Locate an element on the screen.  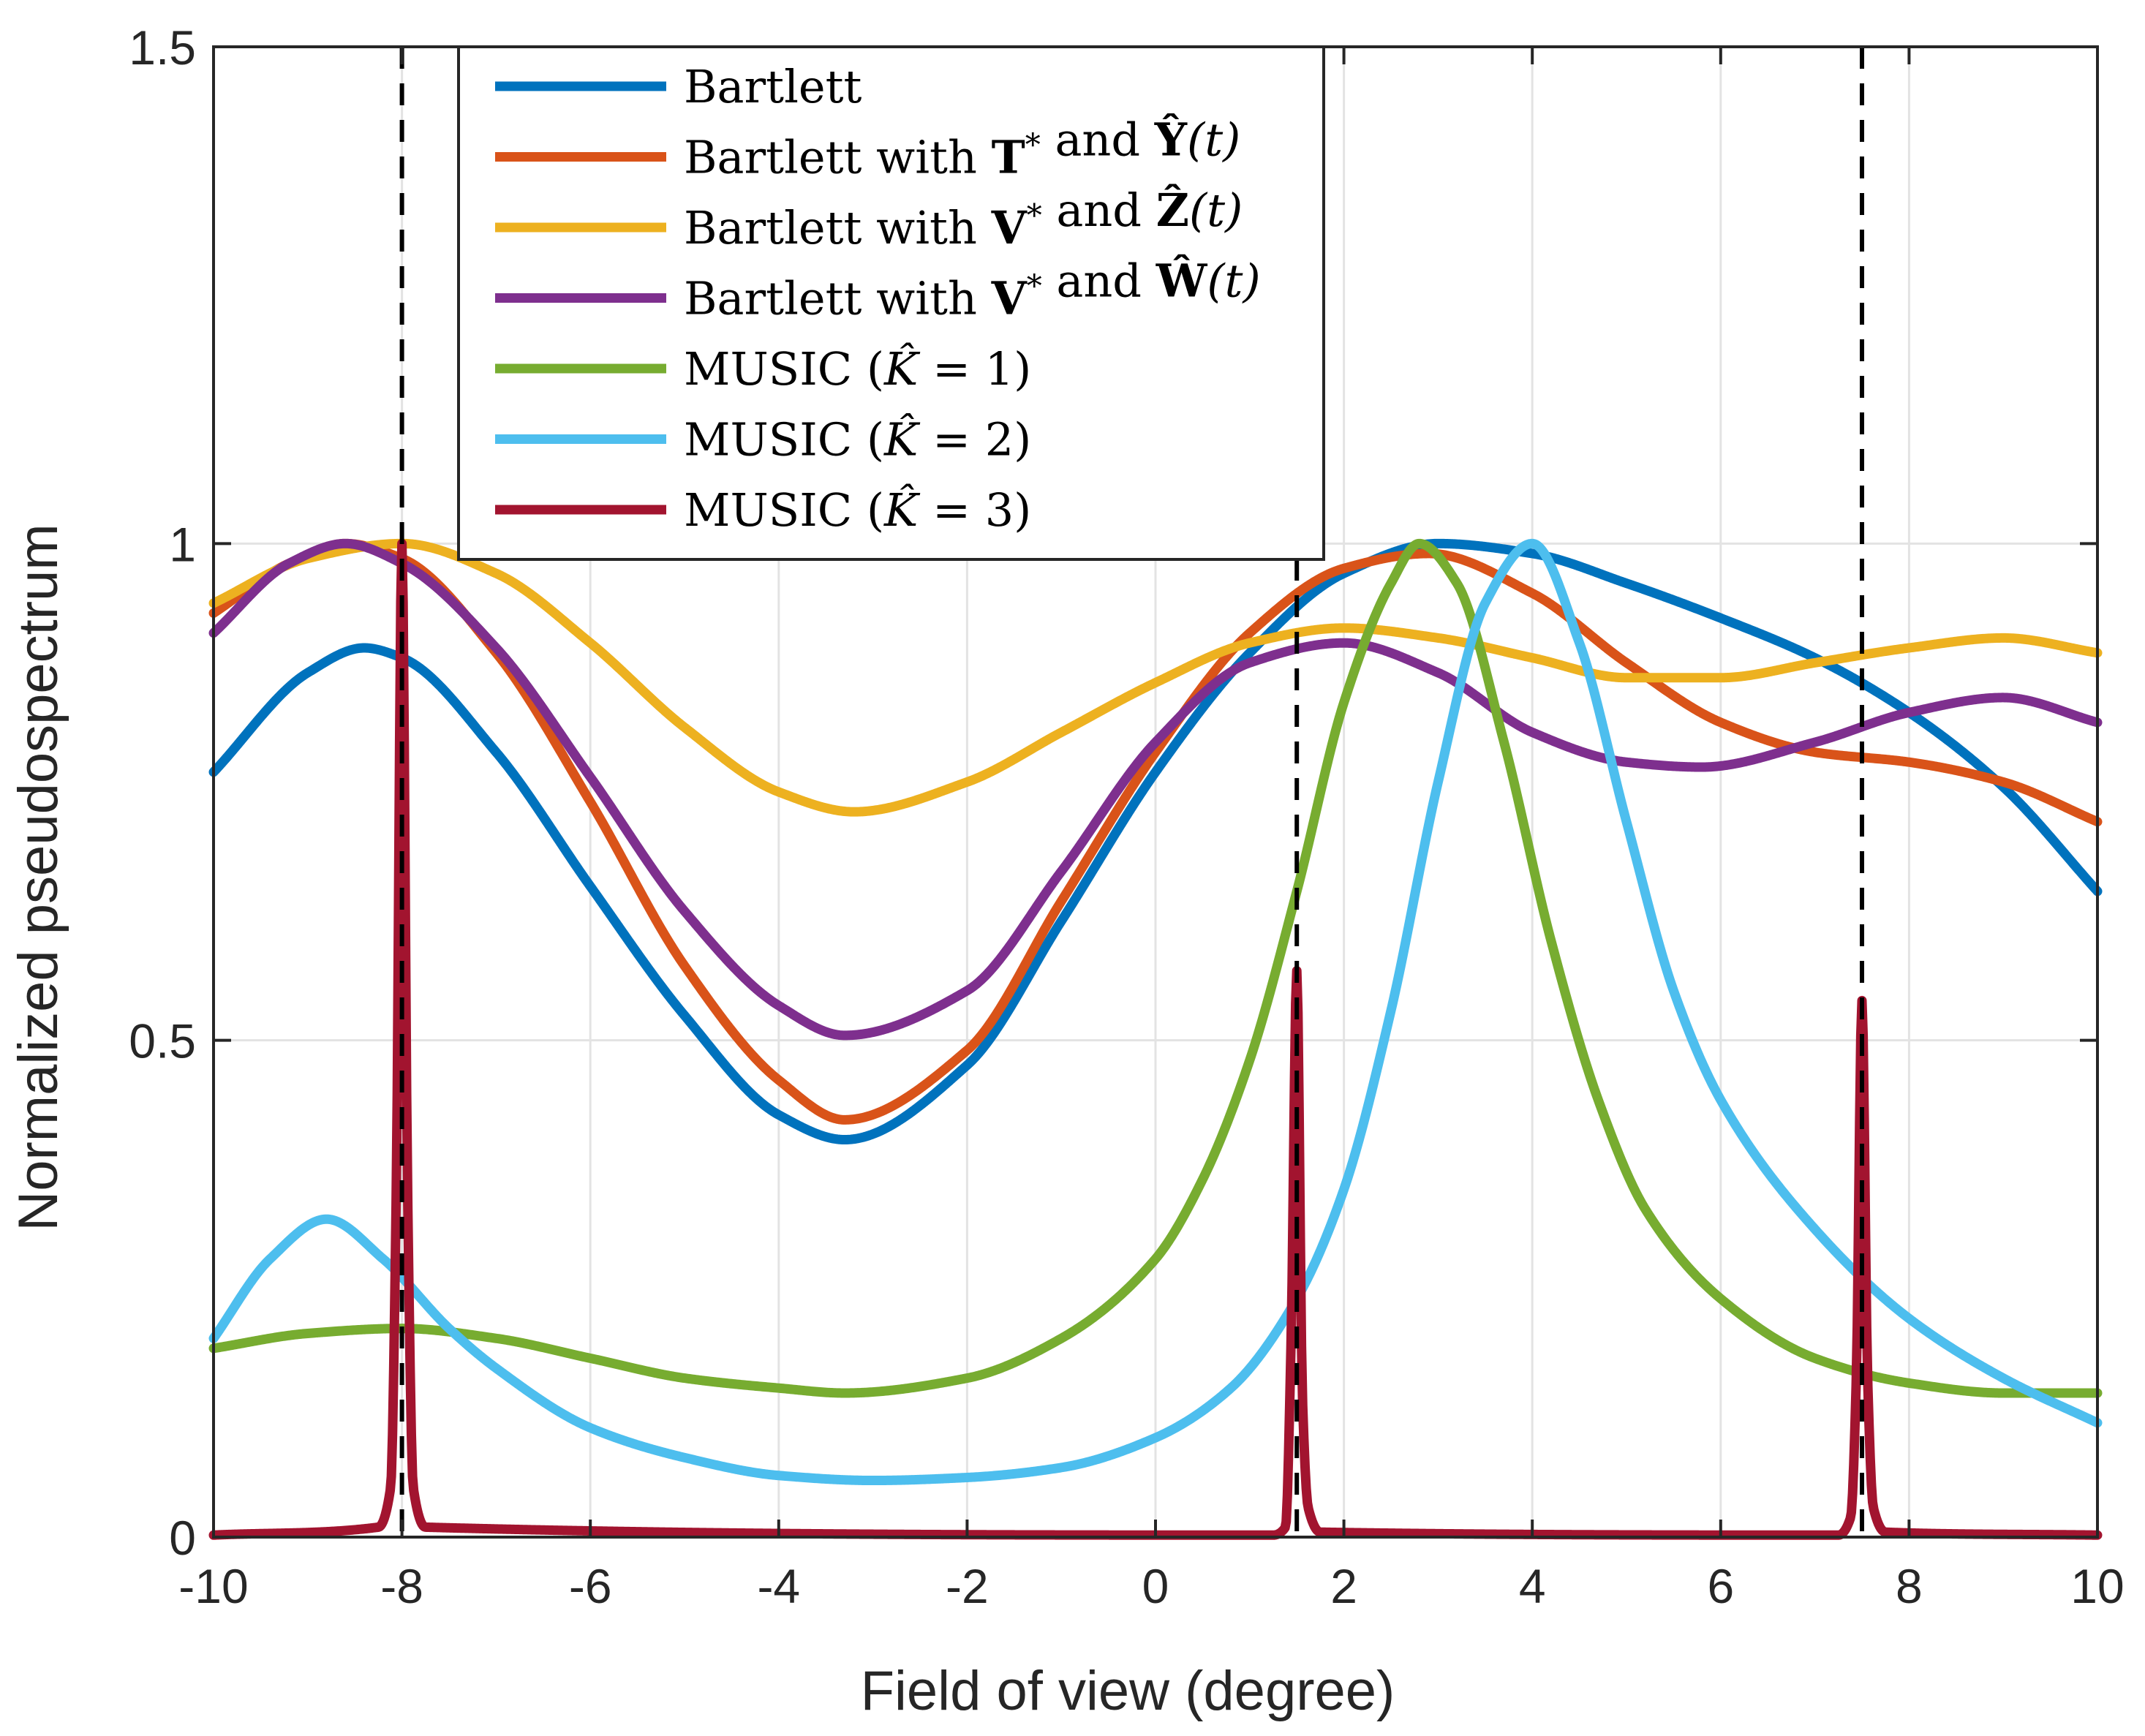
legend-label-part: Ŵ is located at coordinates (1182, 281).